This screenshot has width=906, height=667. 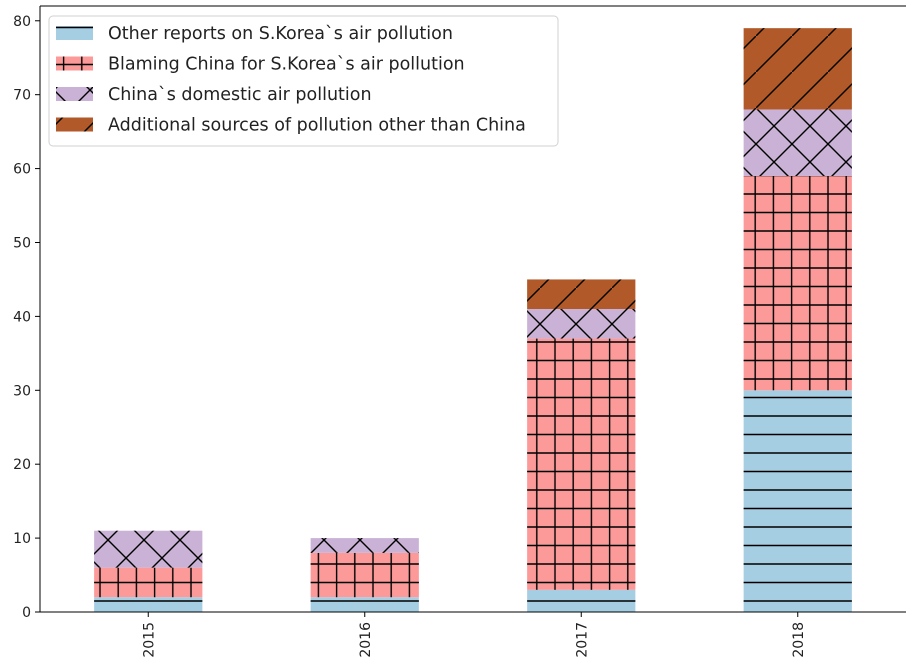 What do you see at coordinates (581, 464) in the screenshot?
I see `bar-2017-blaming-china-for-s-korea-s-air-pollution-hatch` at bounding box center [581, 464].